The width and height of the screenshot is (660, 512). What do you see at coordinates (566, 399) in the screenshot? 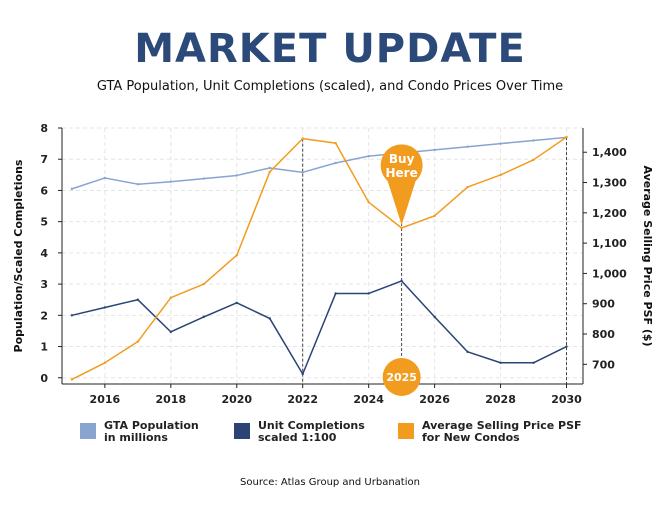
I see `x-tick-label: 2030` at bounding box center [566, 399].